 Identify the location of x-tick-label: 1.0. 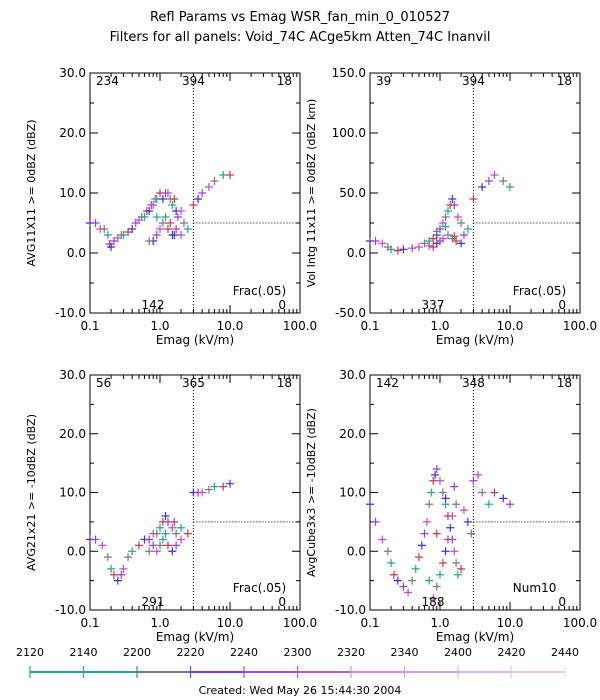
(159, 623).